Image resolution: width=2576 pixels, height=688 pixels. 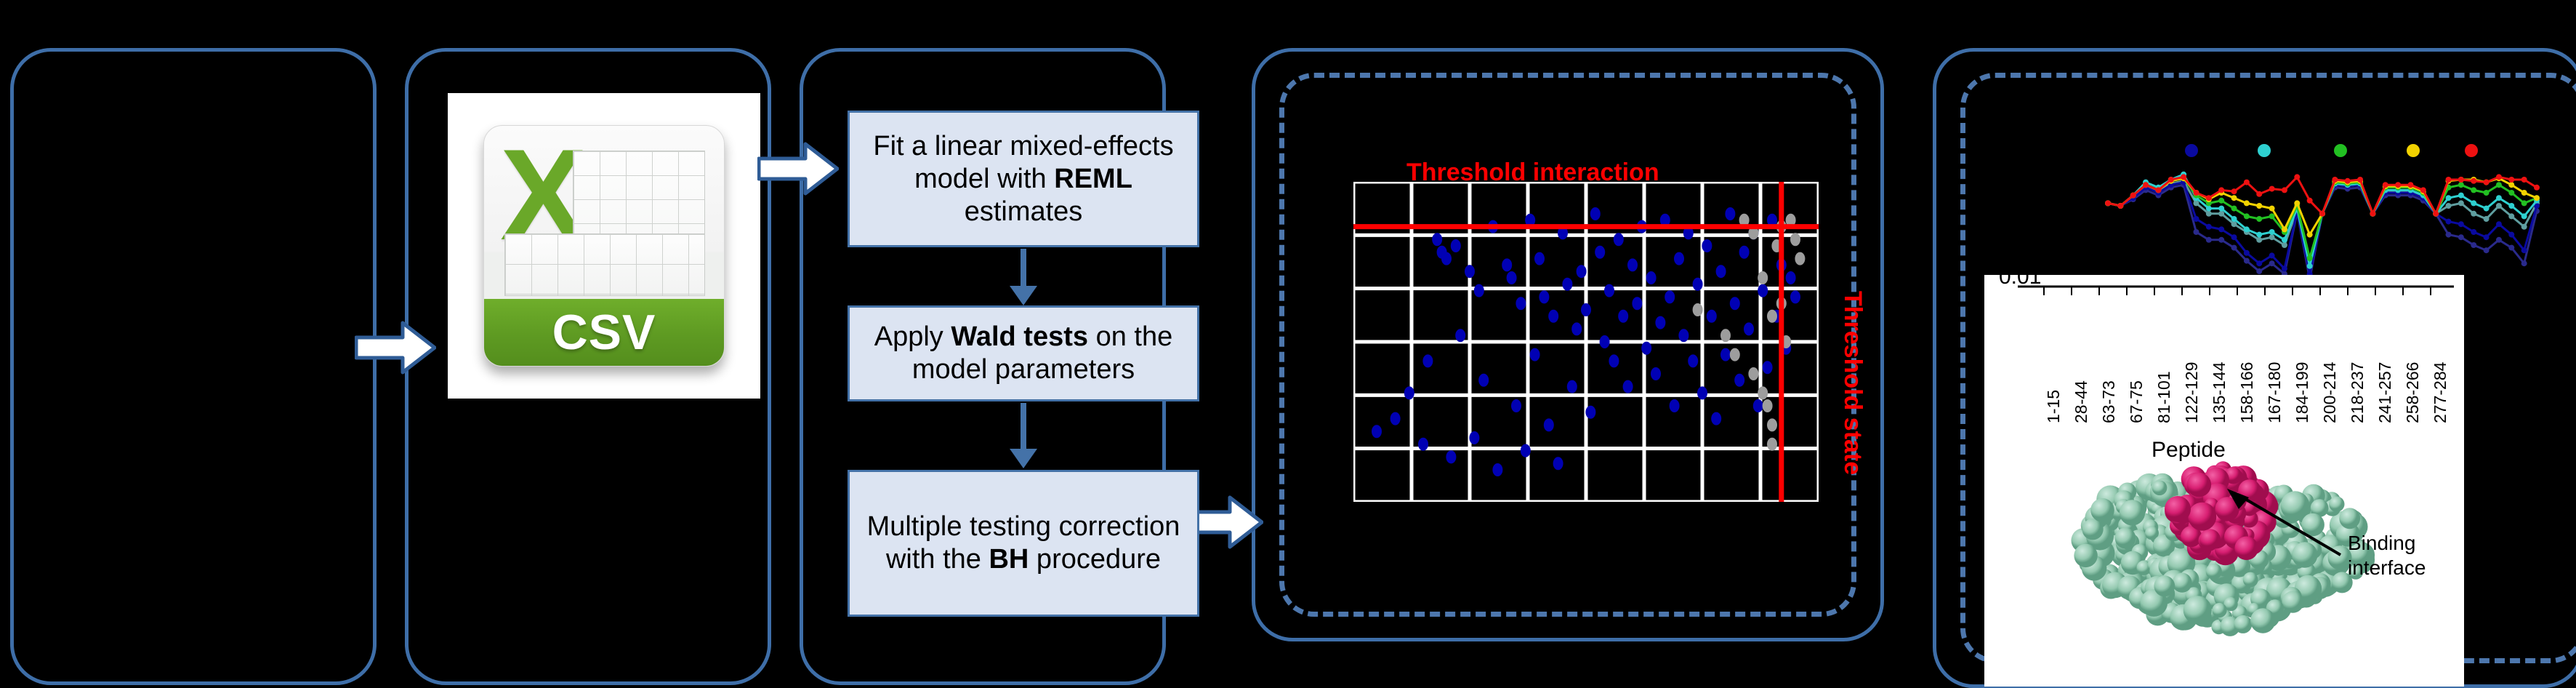 What do you see at coordinates (1023, 277) in the screenshot?
I see `connector-step1-step2` at bounding box center [1023, 277].